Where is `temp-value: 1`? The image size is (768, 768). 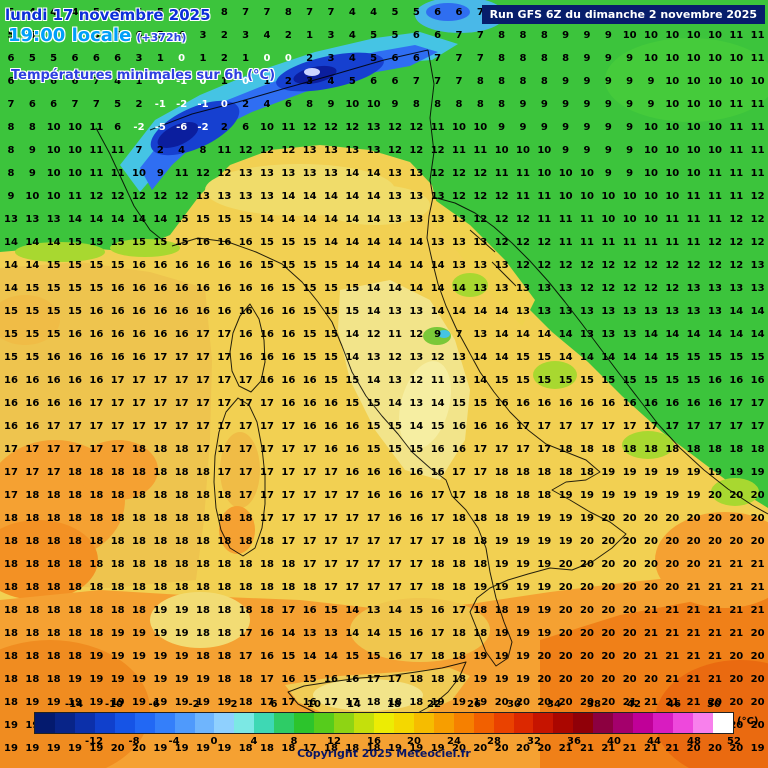
temp-value: 1 is located at coordinates (246, 58).